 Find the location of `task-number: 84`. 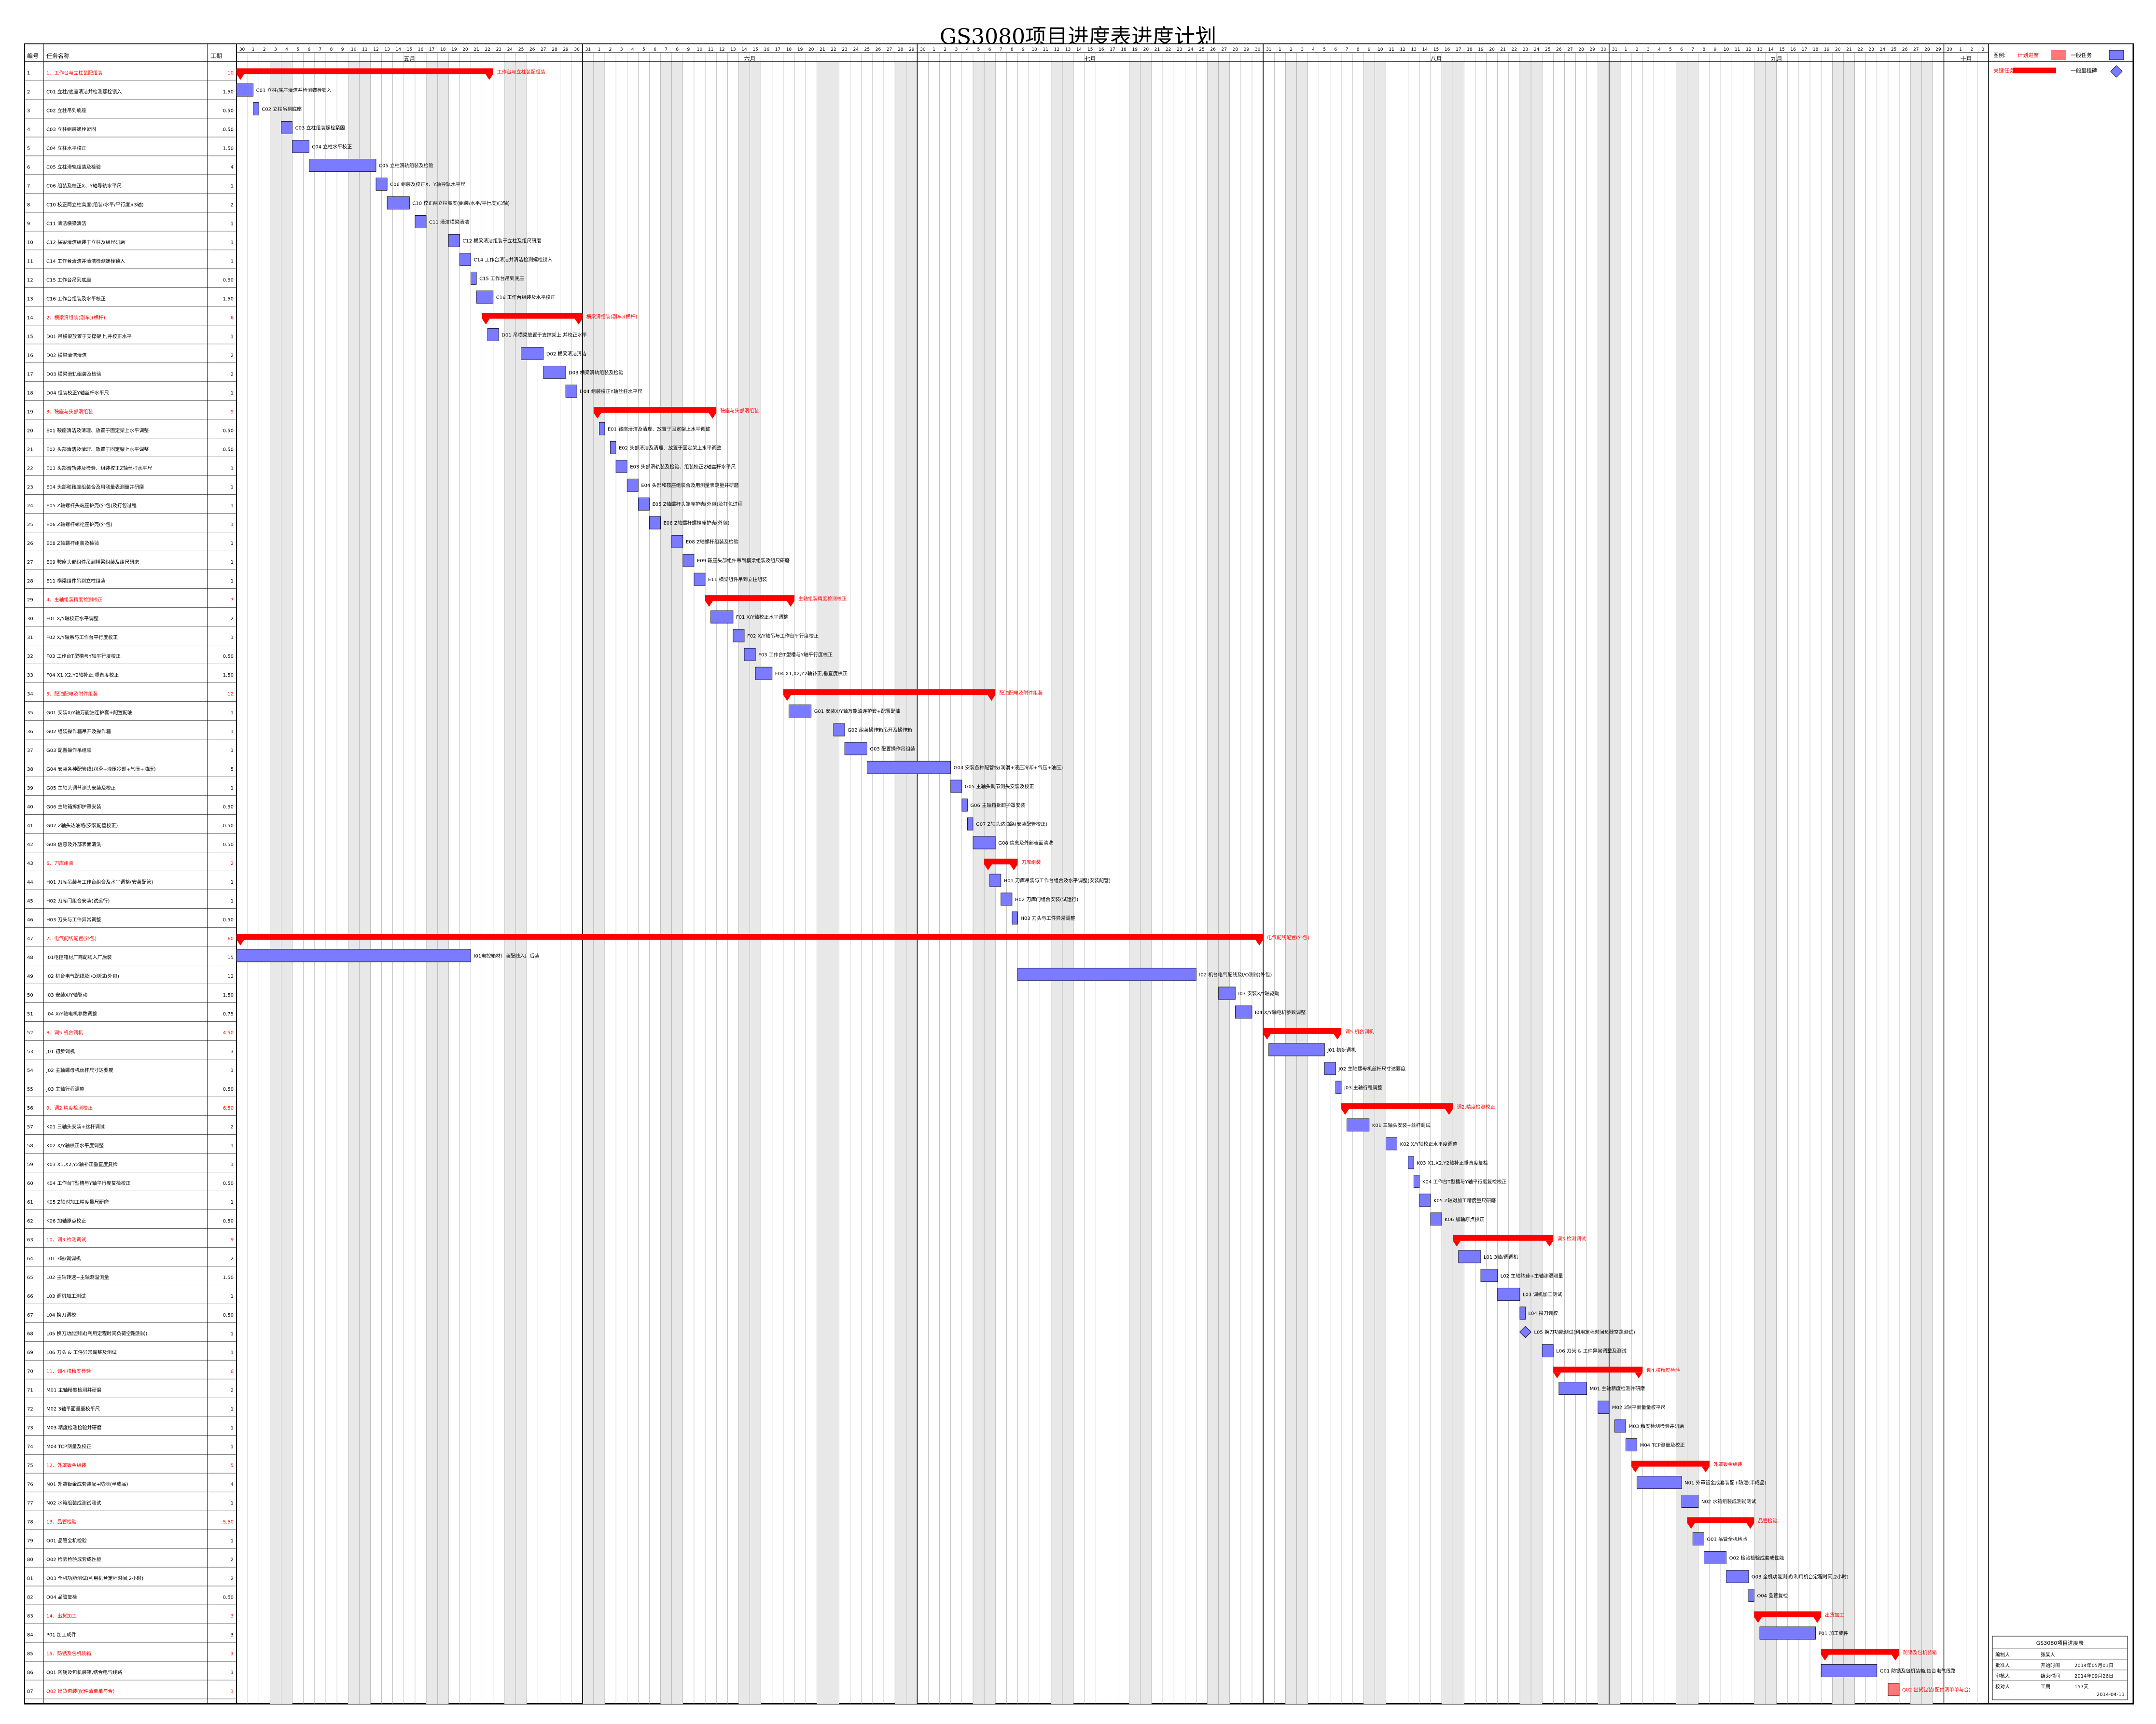

task-number: 84 is located at coordinates (30, 1635).